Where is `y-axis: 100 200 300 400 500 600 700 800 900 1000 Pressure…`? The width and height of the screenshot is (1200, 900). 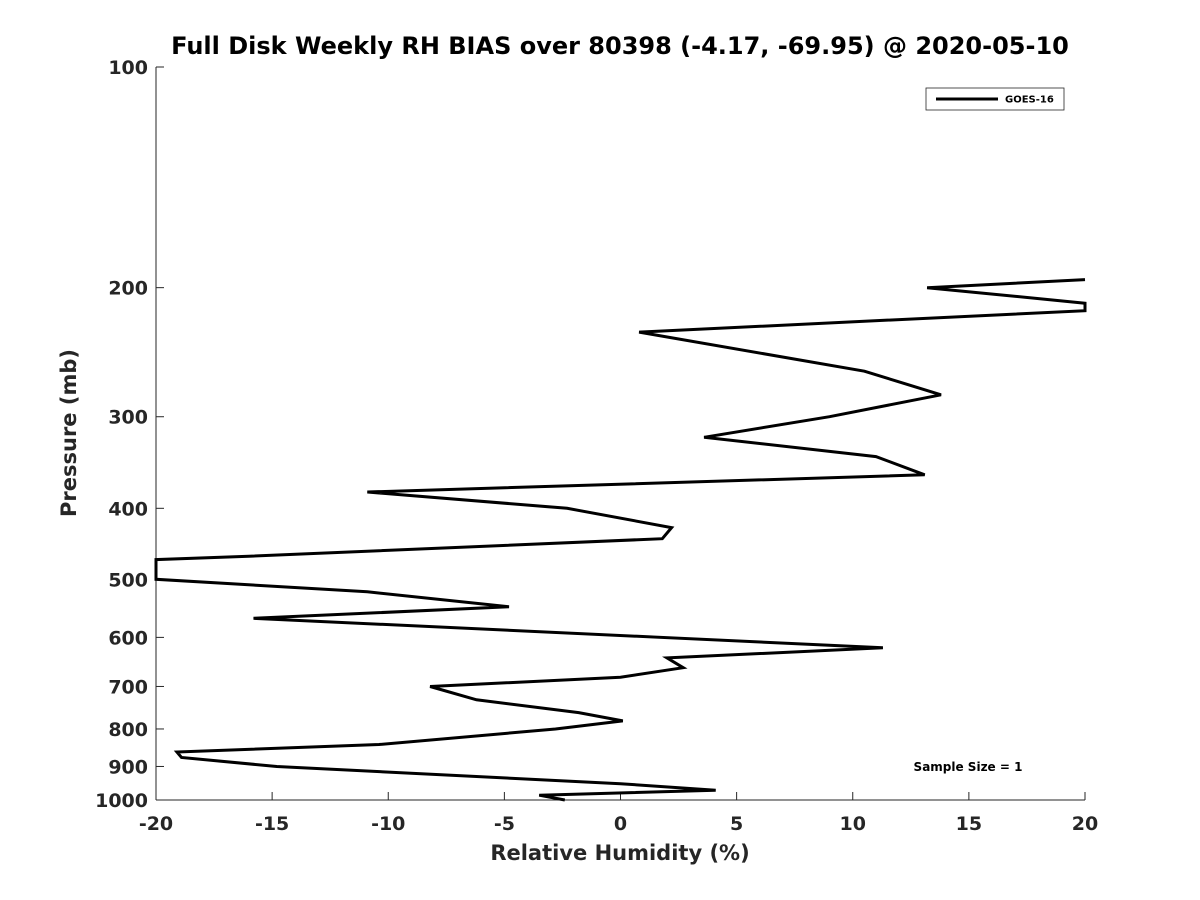
y-axis: 100 200 300 400 500 600 700 800 900 1000 Pressure… is located at coordinates (110, 434).